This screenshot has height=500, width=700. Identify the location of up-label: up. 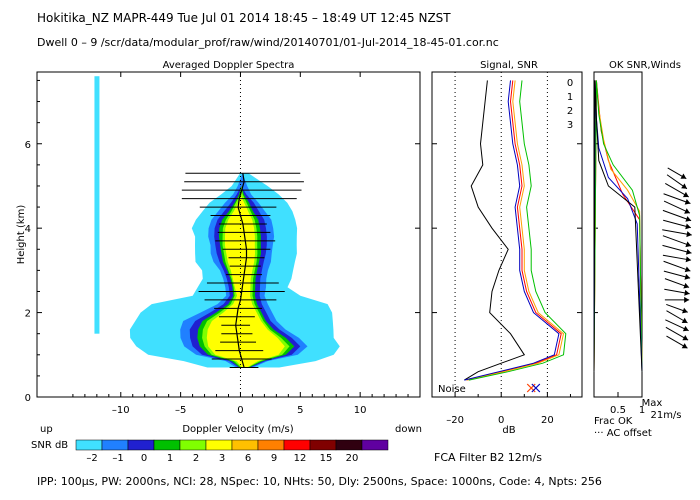
(46, 429).